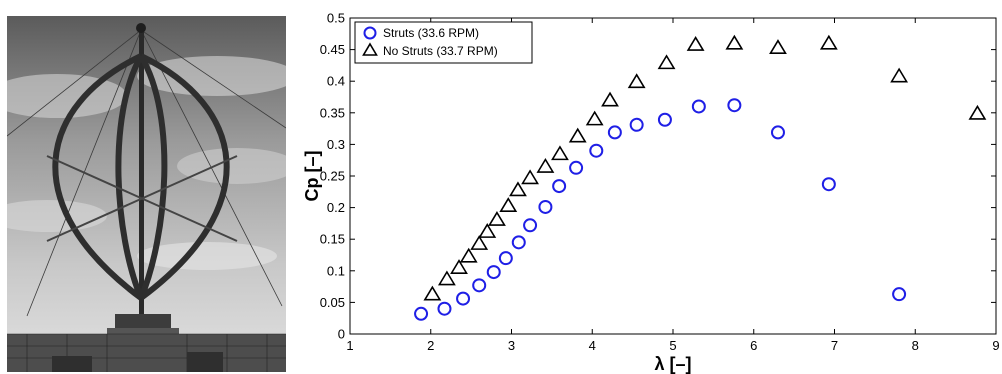  Describe the element at coordinates (430, 345) in the screenshot. I see `x-tick-label: 2` at that location.